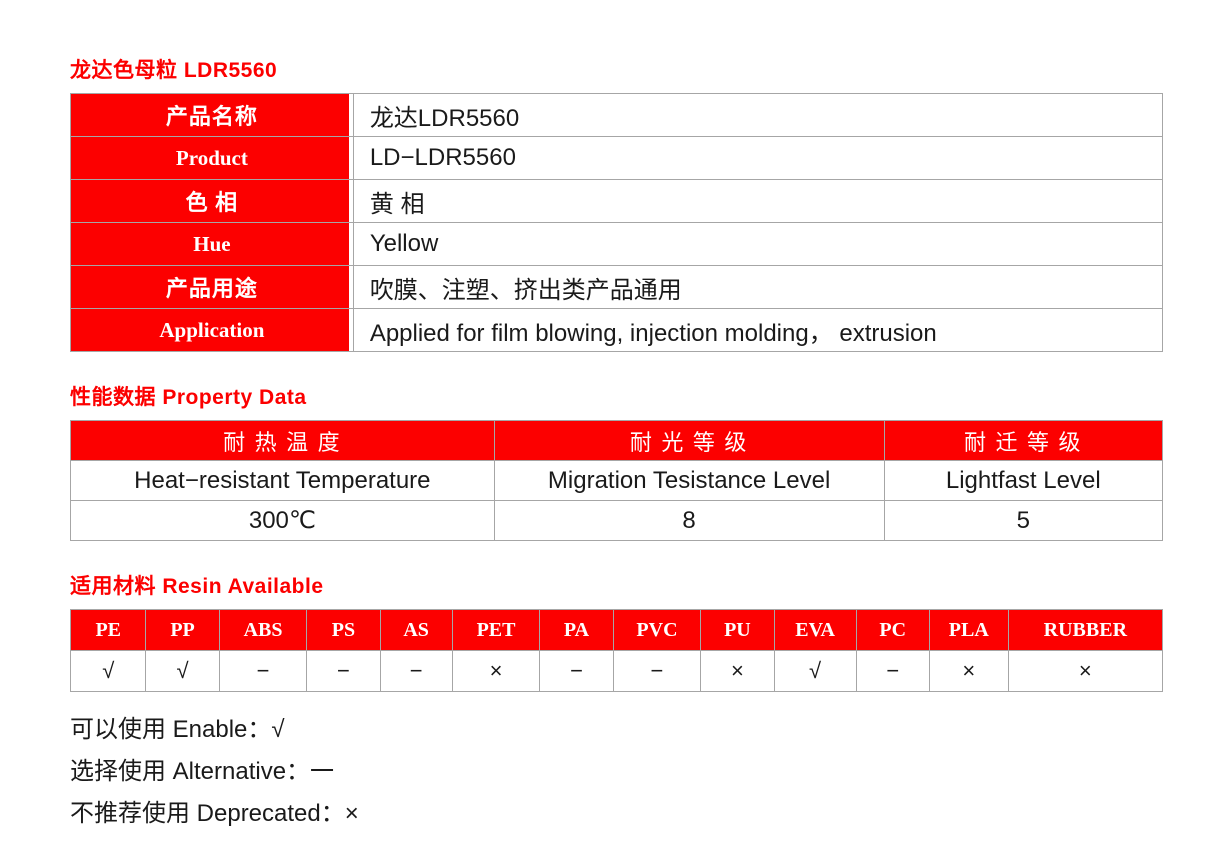 Image resolution: width=1232 pixels, height=866 pixels. What do you see at coordinates (815, 630) in the screenshot?
I see `resin-header-cell: EVA` at bounding box center [815, 630].